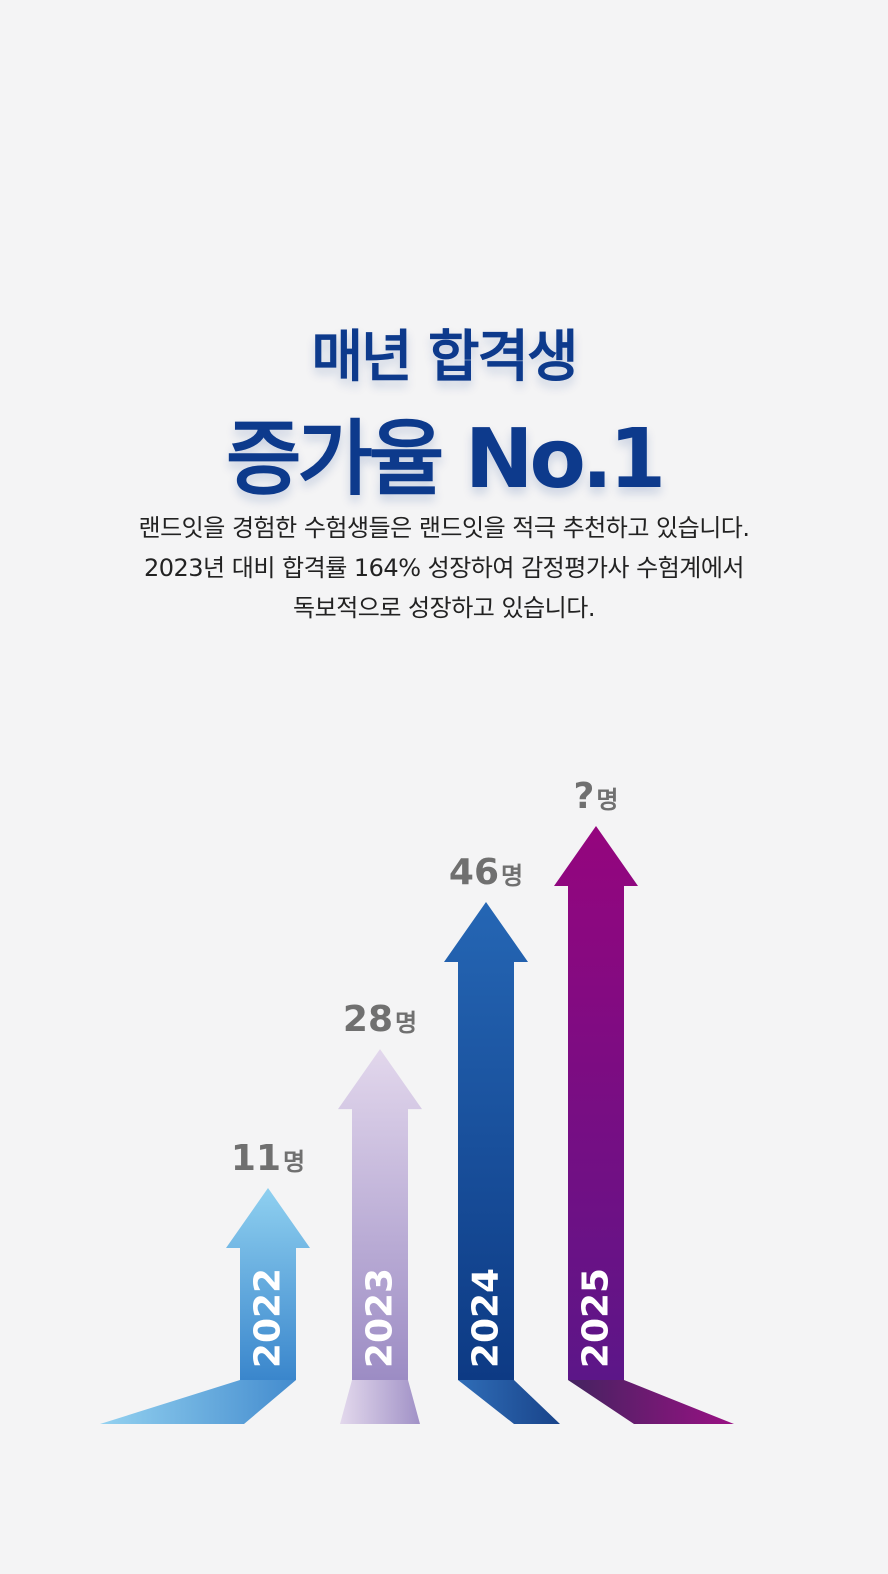  What do you see at coordinates (380, 1318) in the screenshot?
I see `year-label-2023: 2023` at bounding box center [380, 1318].